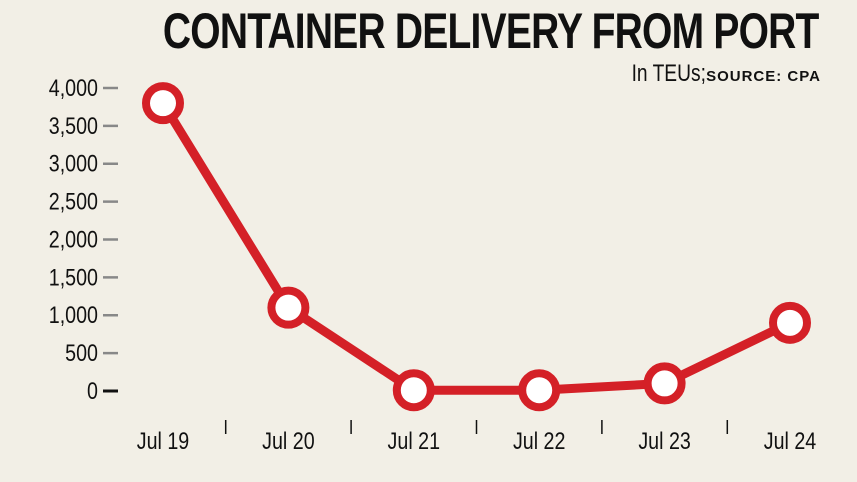 This screenshot has height=482, width=857. Describe the element at coordinates (163, 440) in the screenshot. I see `x-tick-label: Jul 19` at that location.